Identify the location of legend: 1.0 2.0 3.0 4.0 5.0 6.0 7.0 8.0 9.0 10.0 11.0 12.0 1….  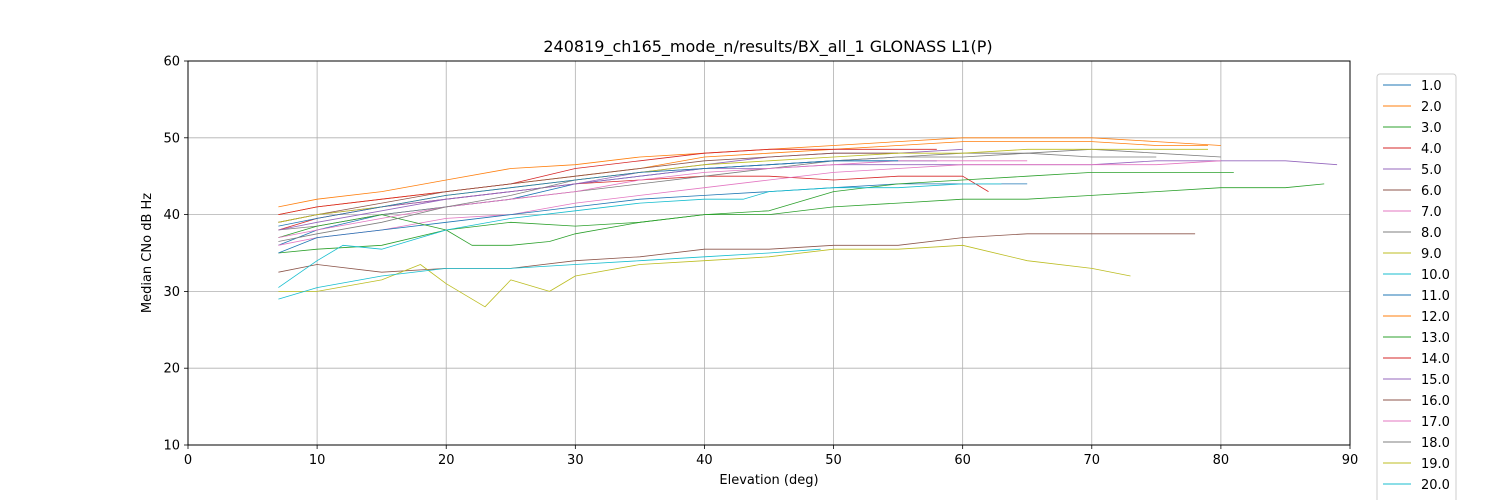
(1416, 286).